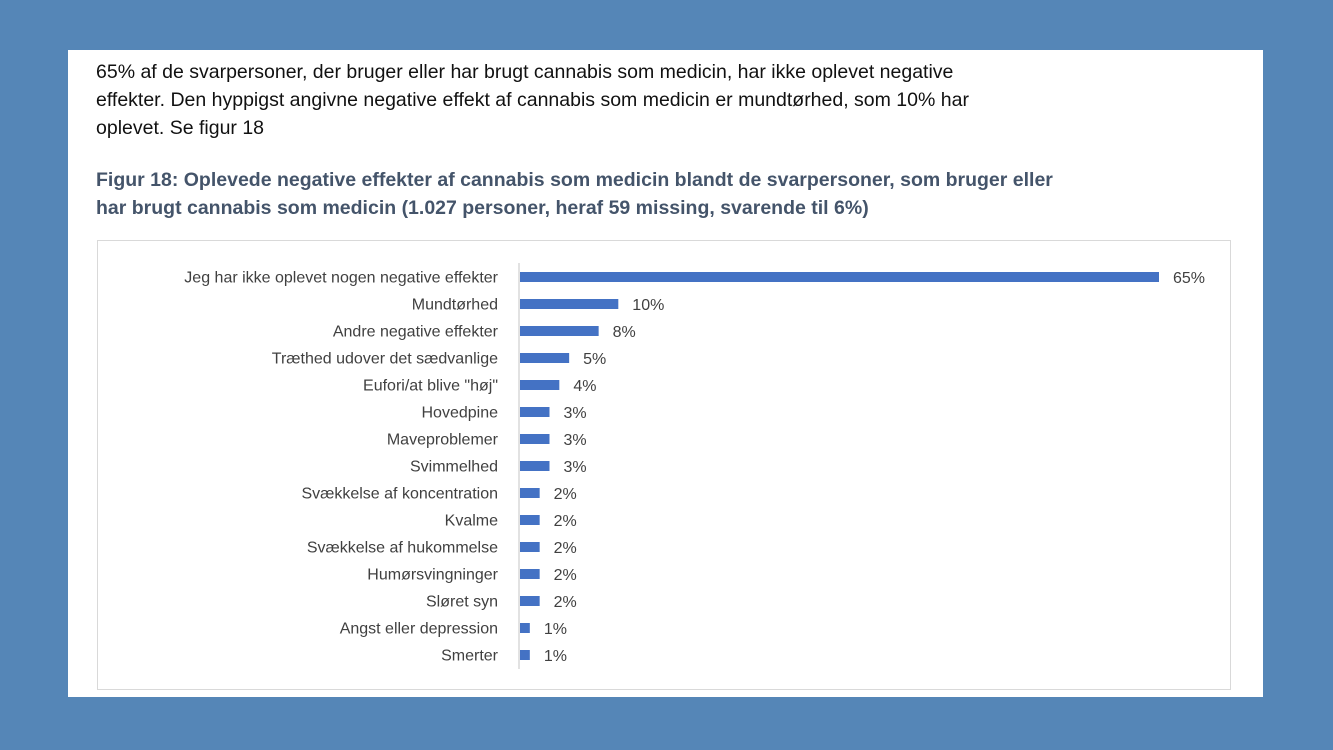 Image resolution: width=1333 pixels, height=750 pixels. I want to click on category-label: Kvalme, so click(471, 521).